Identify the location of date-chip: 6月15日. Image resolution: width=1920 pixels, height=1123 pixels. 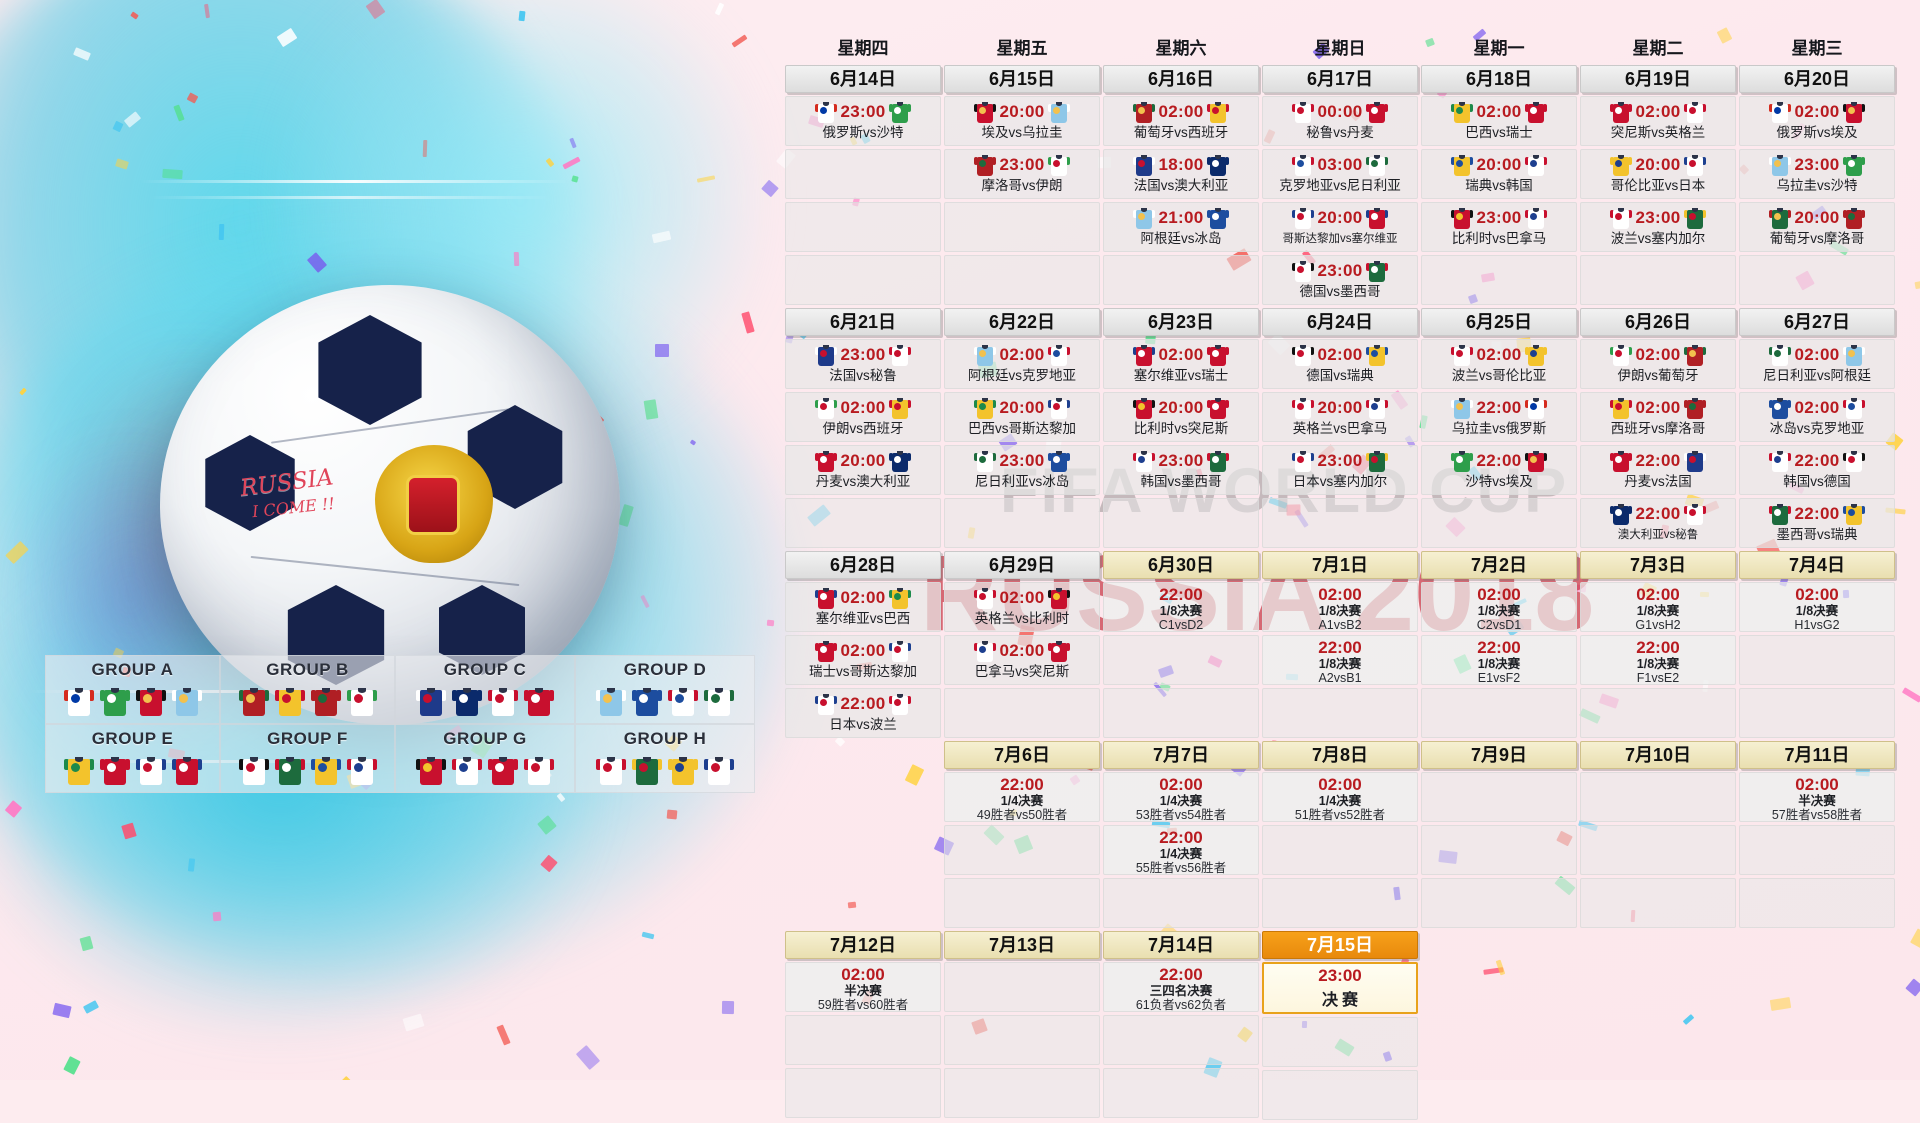
(1022, 79).